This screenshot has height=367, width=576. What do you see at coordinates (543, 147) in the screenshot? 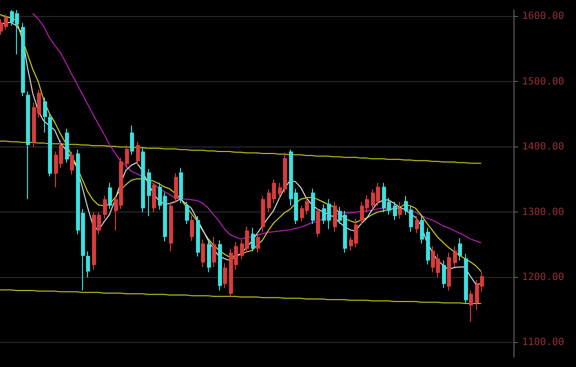
I see `y-tick-label: 1400.00` at bounding box center [543, 147].